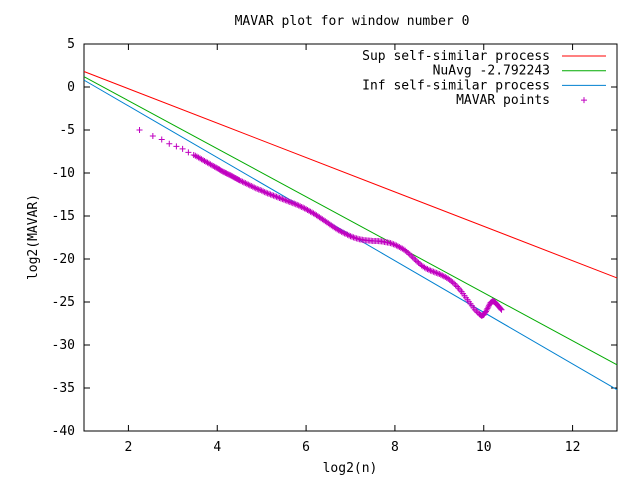 This screenshot has width=640, height=480. What do you see at coordinates (63, 302) in the screenshot?
I see `y-tick-label: -25` at bounding box center [63, 302].